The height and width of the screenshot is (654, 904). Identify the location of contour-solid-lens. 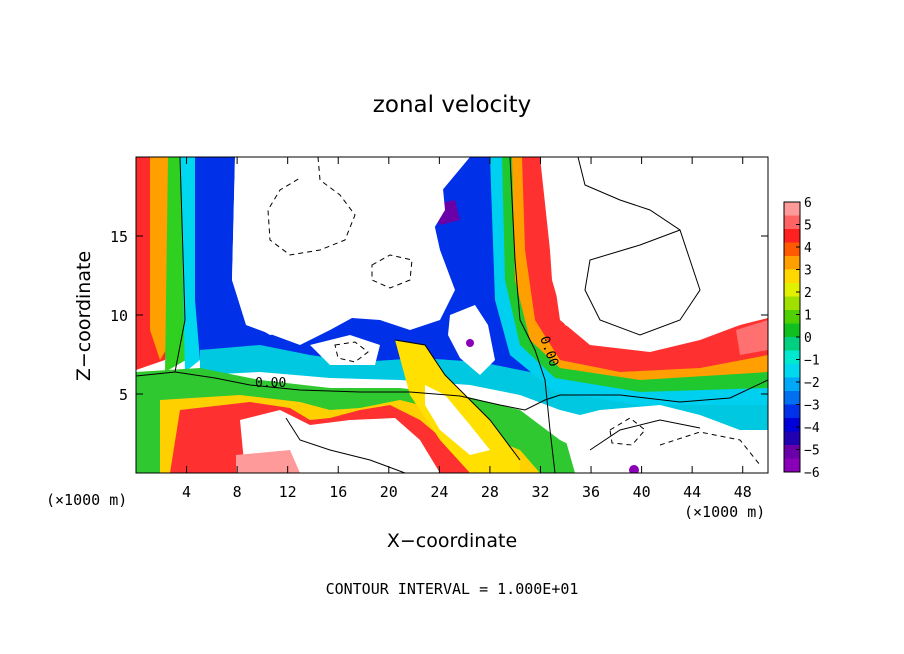
(457, 400).